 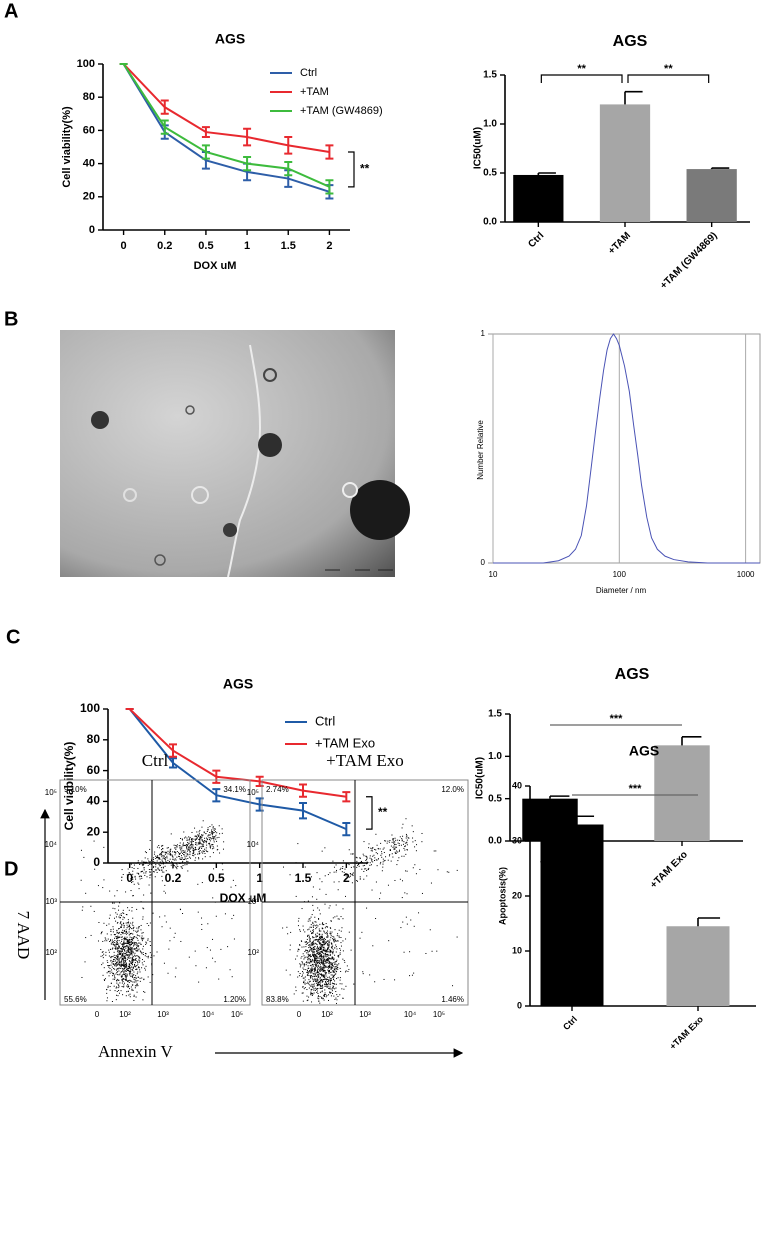 I want to click on legend-label: Ctrl, so click(x=325, y=720).